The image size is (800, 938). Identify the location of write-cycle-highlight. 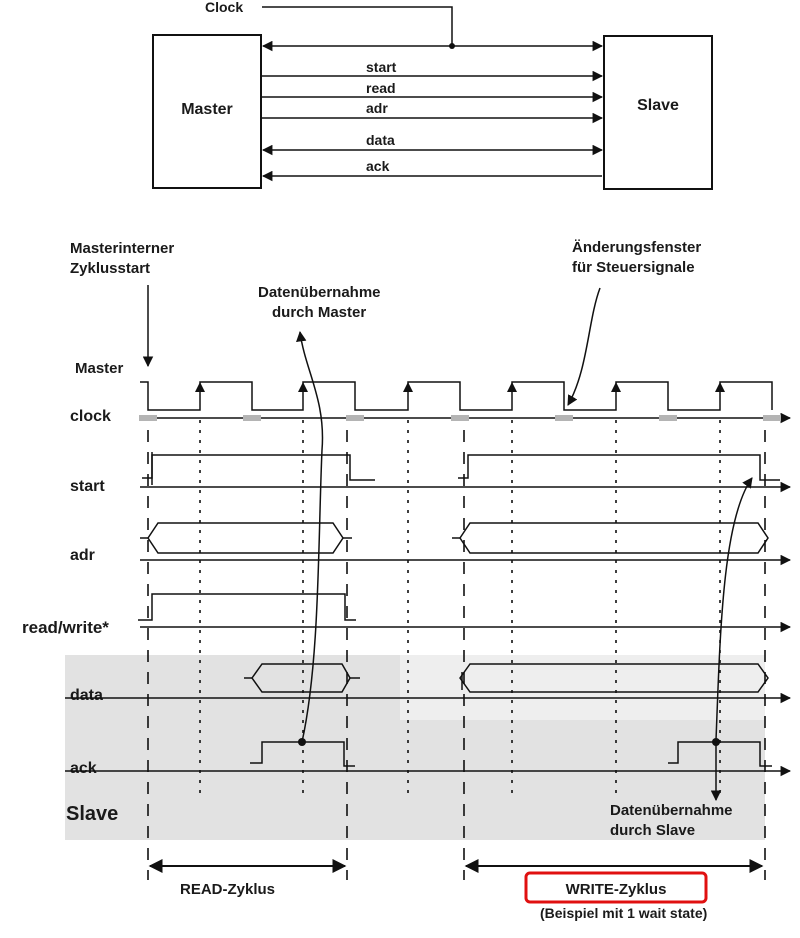
(616, 887).